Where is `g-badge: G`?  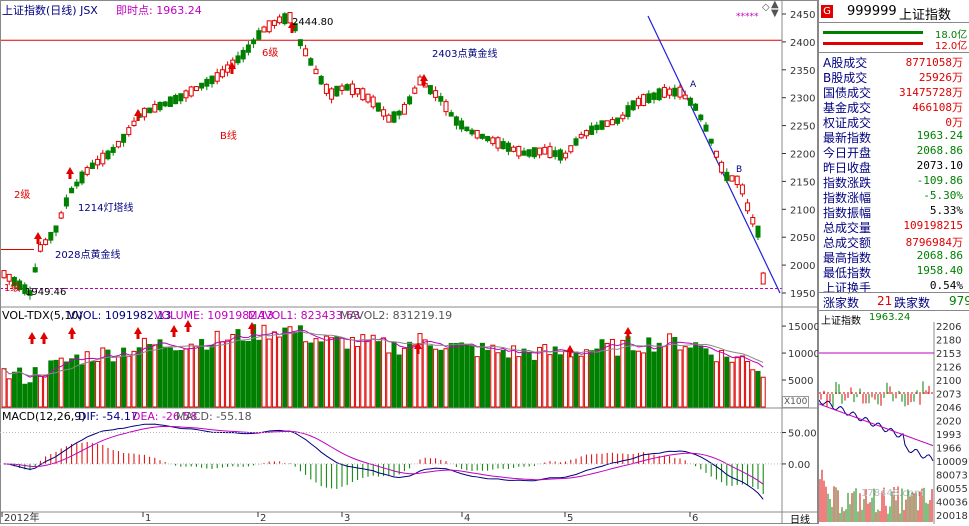
g-badge: G is located at coordinates (827, 11).